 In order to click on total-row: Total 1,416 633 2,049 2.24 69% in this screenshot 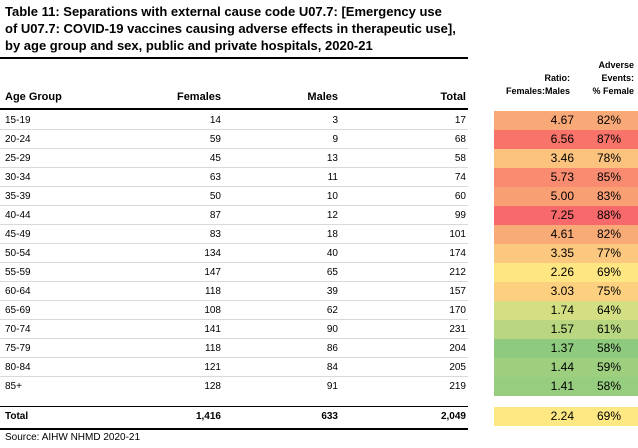, I will do `click(319, 416)`.